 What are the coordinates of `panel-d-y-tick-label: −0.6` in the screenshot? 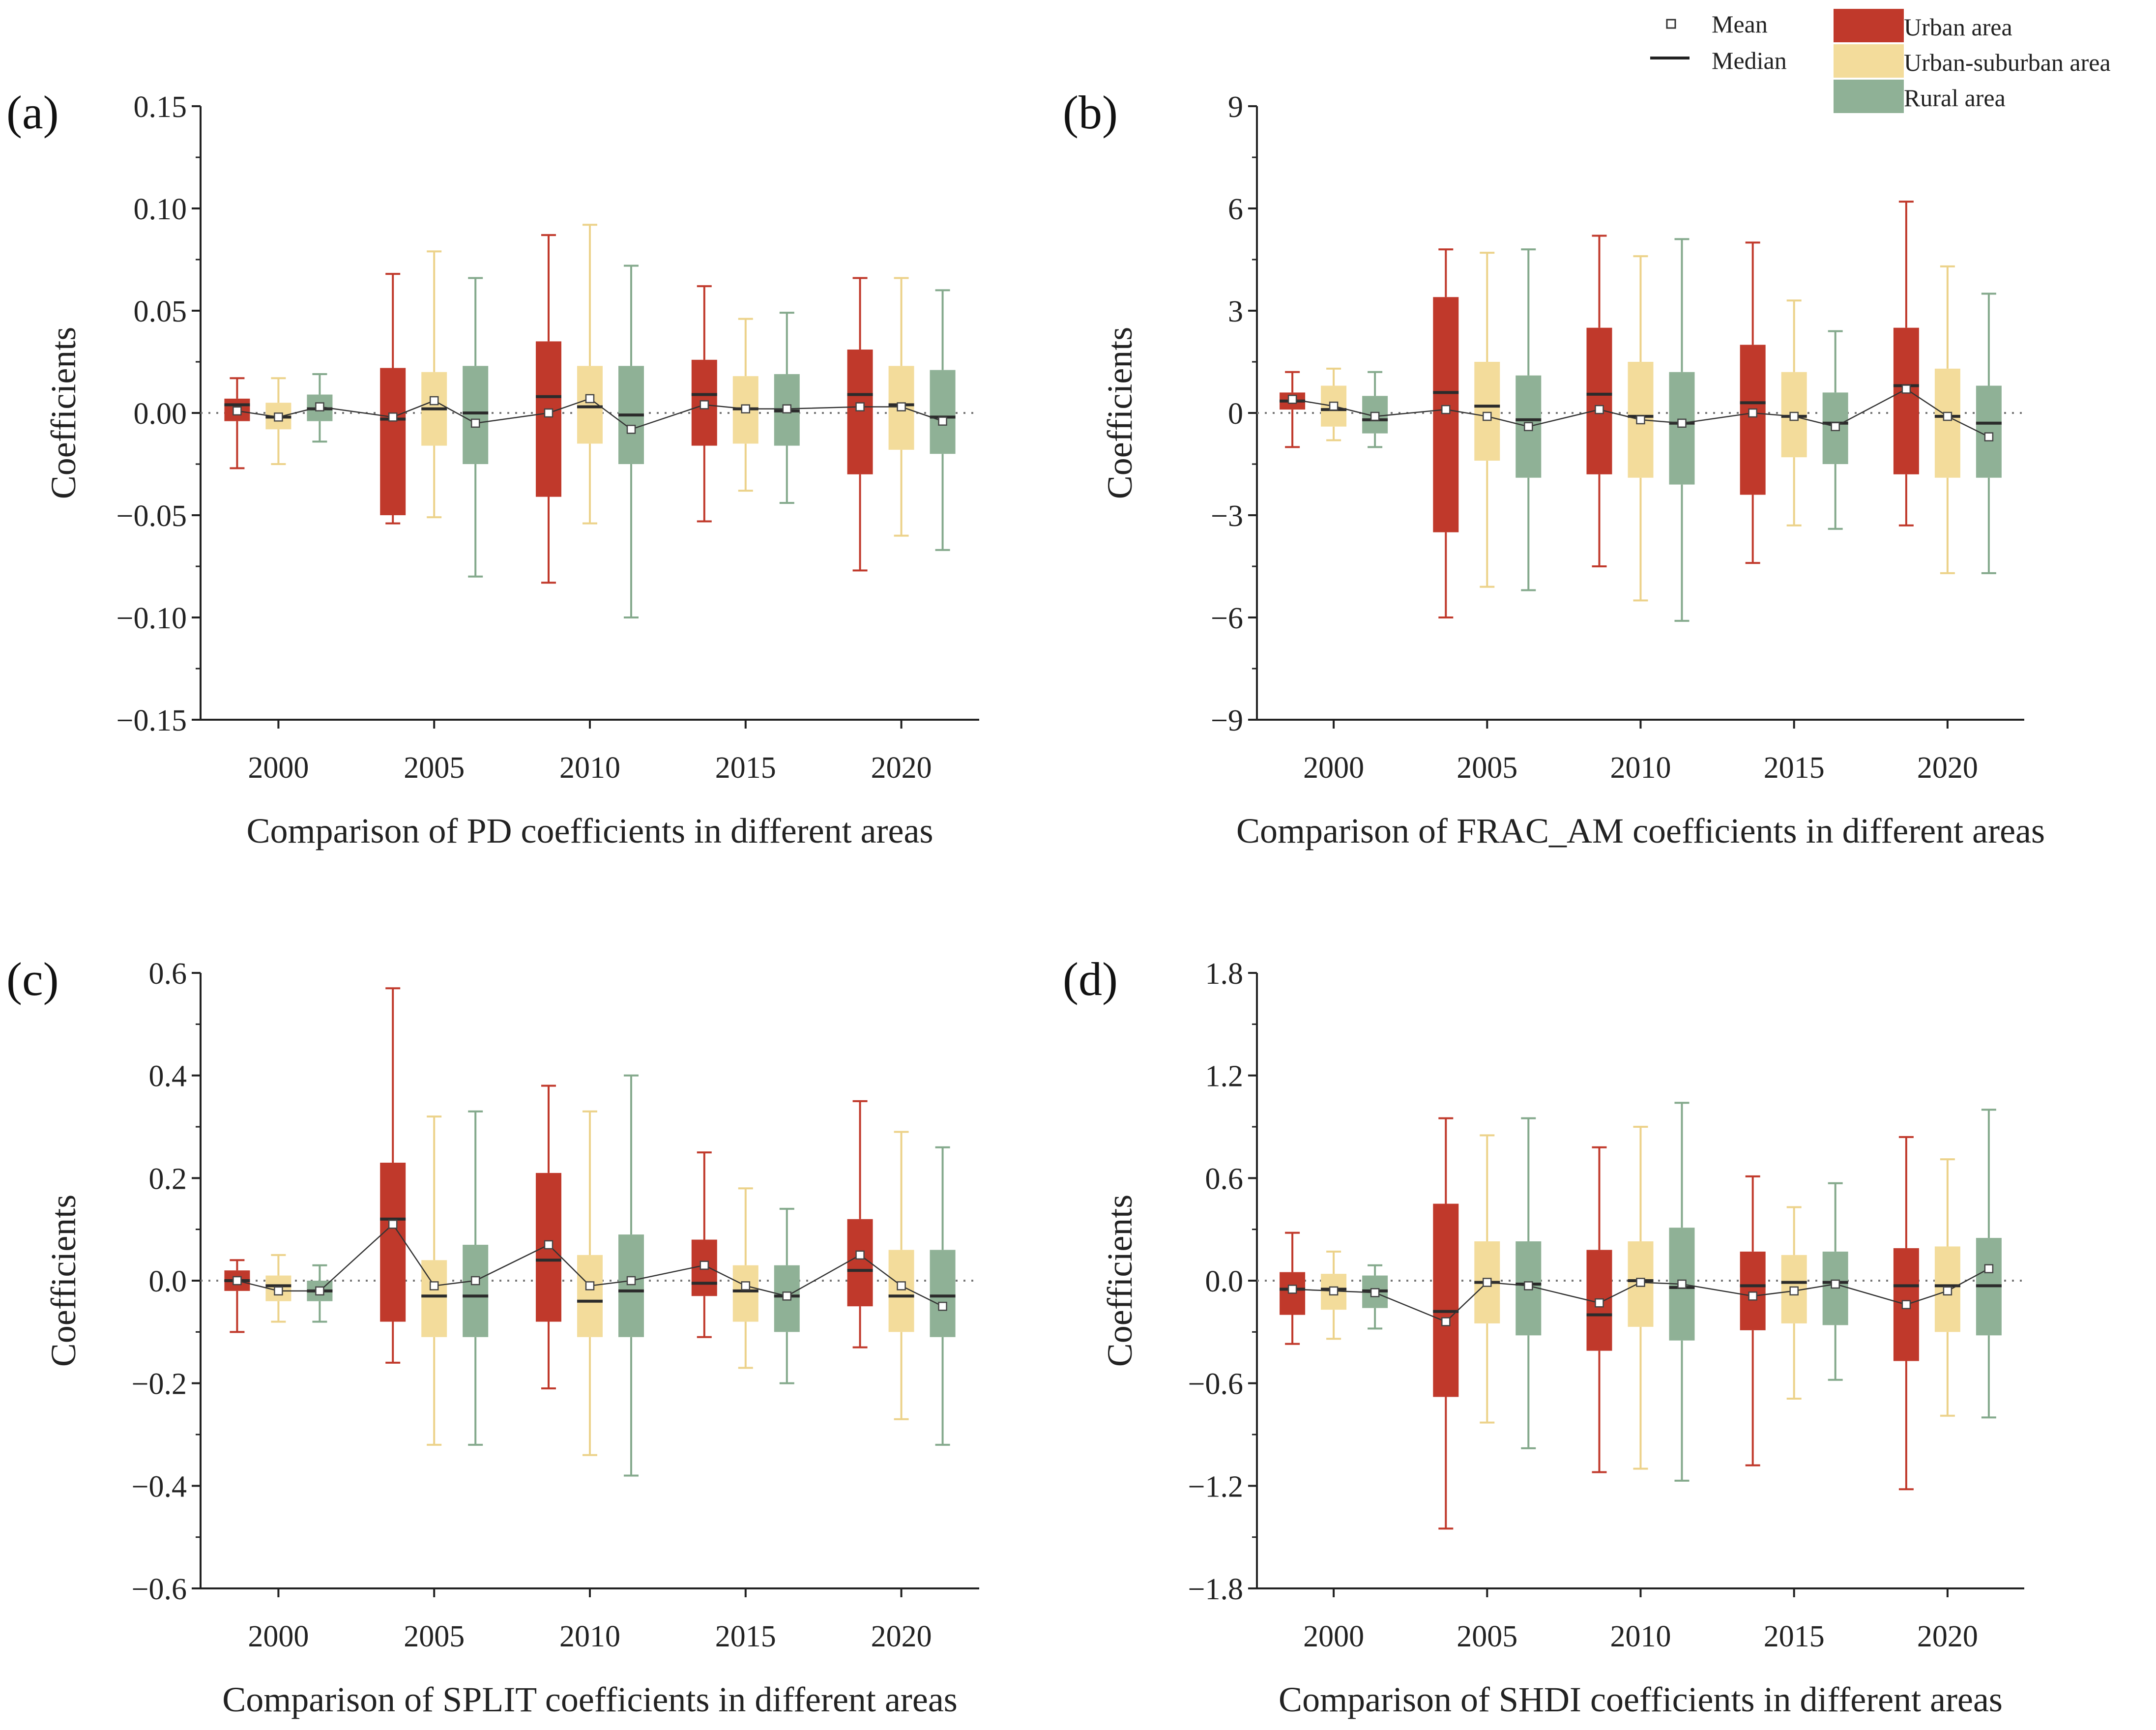 It's located at (1215, 1384).